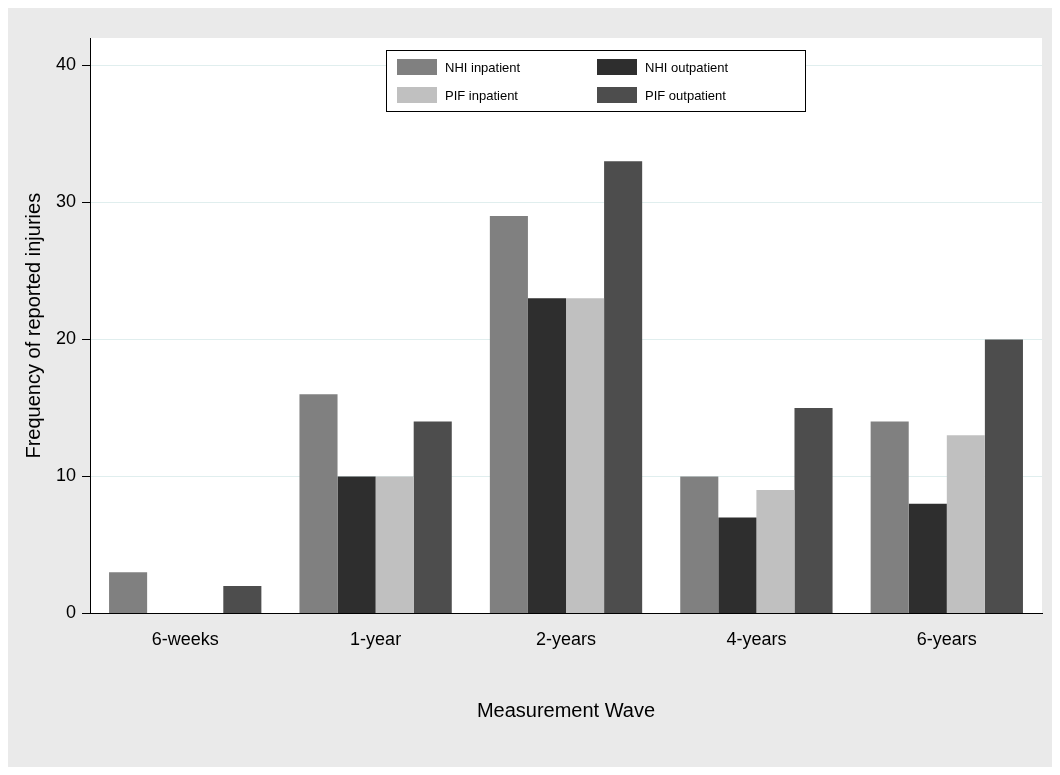 Image resolution: width=1060 pixels, height=775 pixels. What do you see at coordinates (566, 639) in the screenshot?
I see `x-tick-label: 2-years` at bounding box center [566, 639].